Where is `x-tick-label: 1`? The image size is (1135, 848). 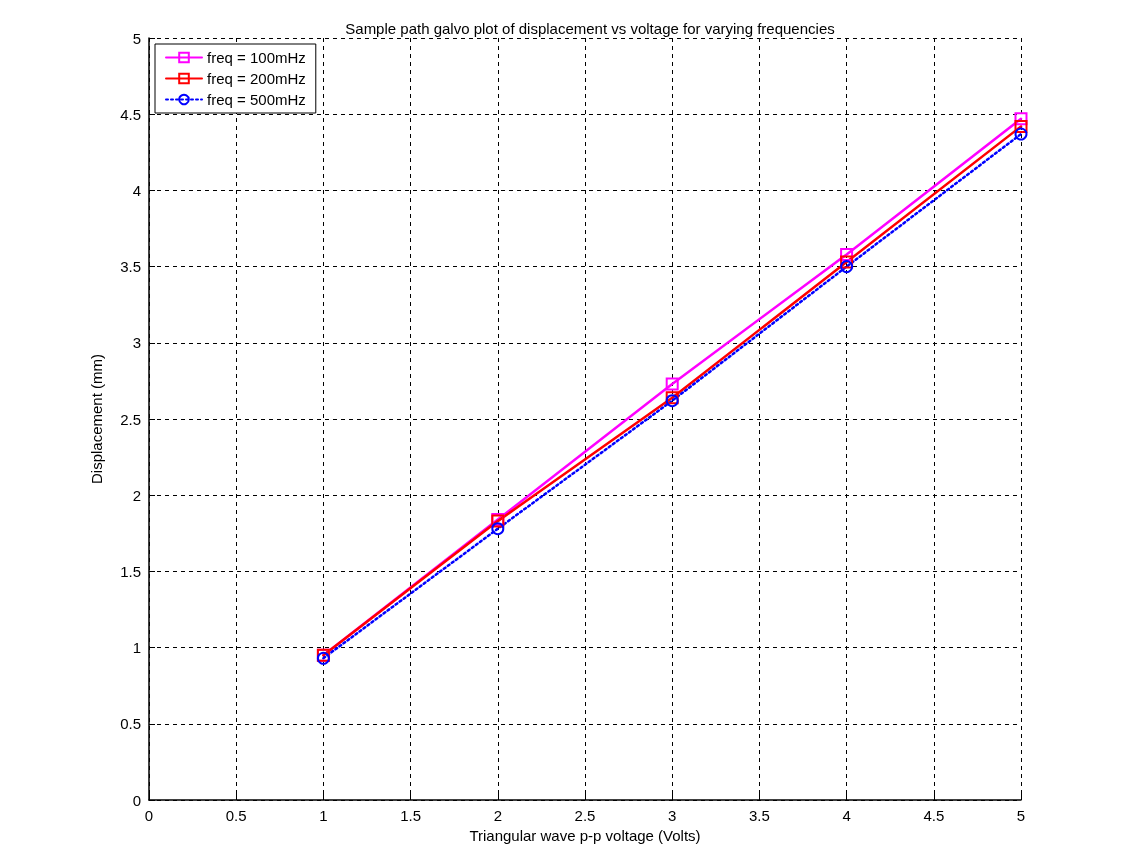
x-tick-label: 1 is located at coordinates (323, 815).